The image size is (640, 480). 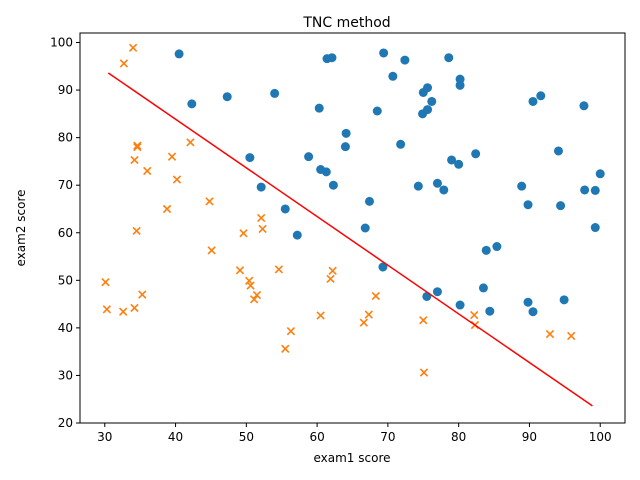 I want to click on y-tick-label: 50, so click(x=65, y=280).